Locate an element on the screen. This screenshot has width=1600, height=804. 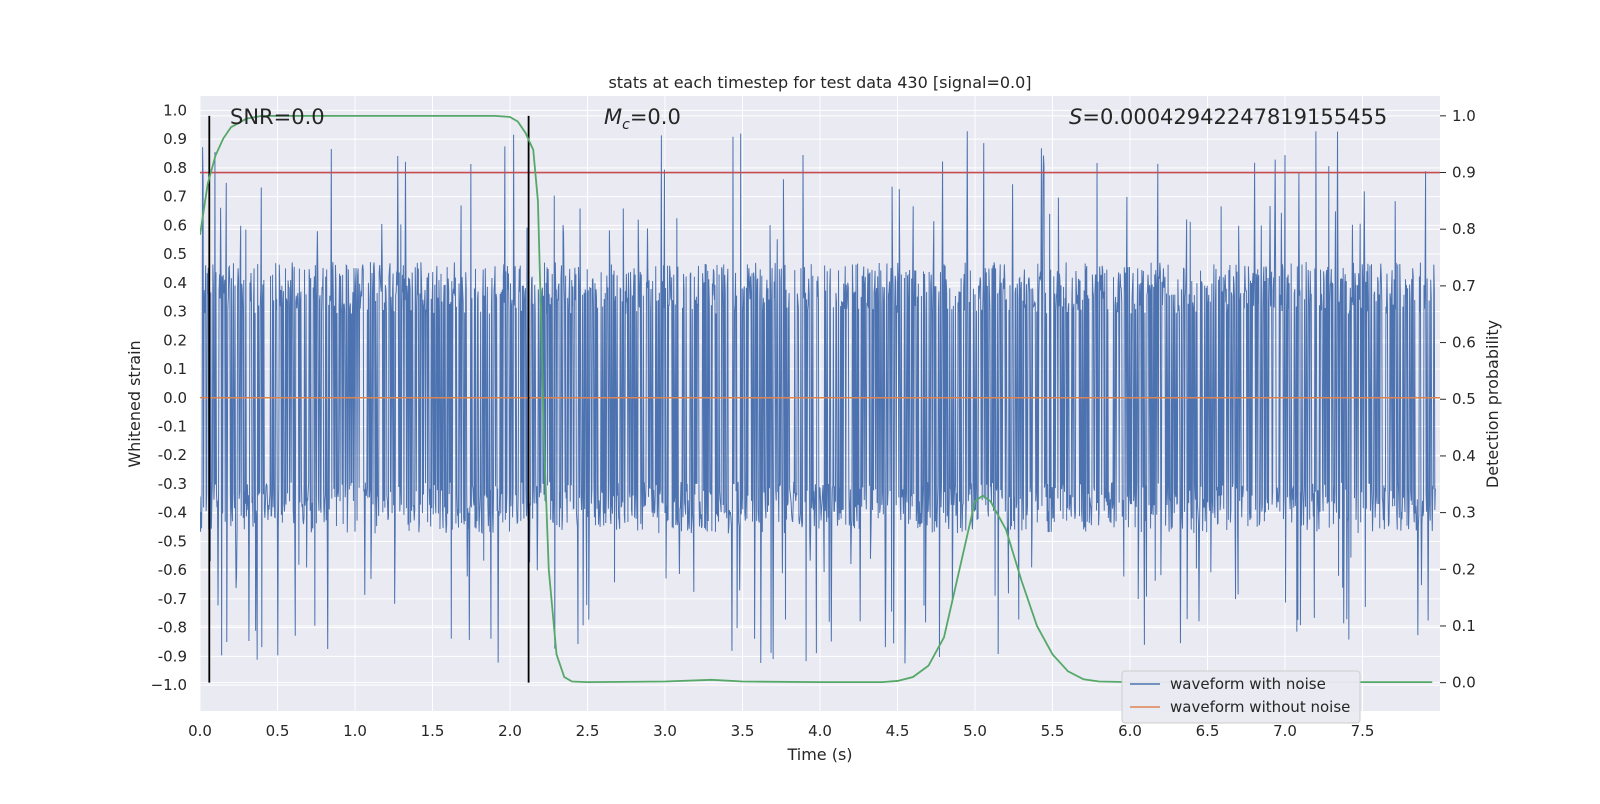
x-tick-label: 0.0 is located at coordinates (200, 731).